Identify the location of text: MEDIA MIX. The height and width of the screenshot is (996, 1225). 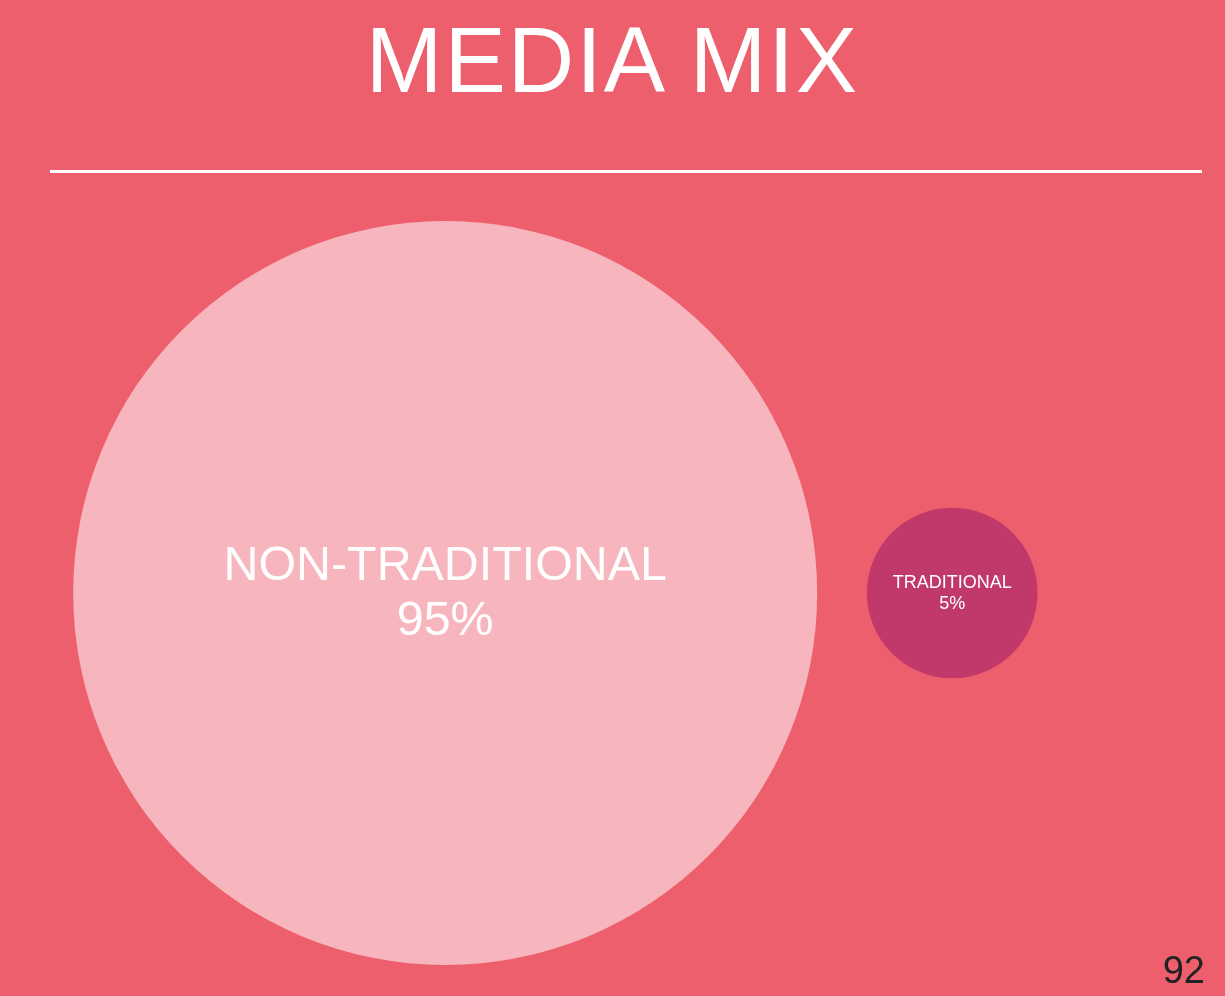
(612, 60).